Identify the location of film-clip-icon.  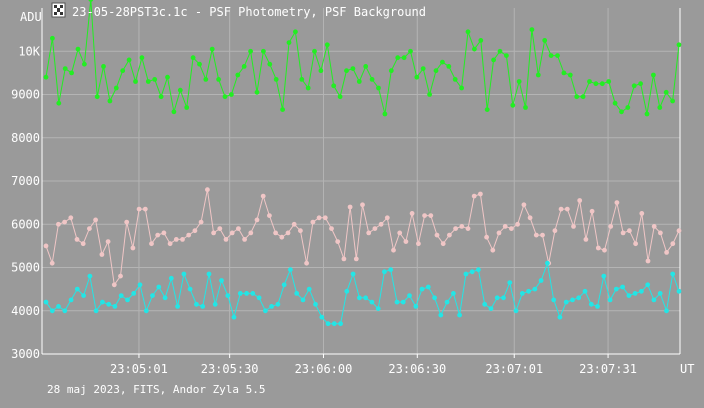
(58, 10).